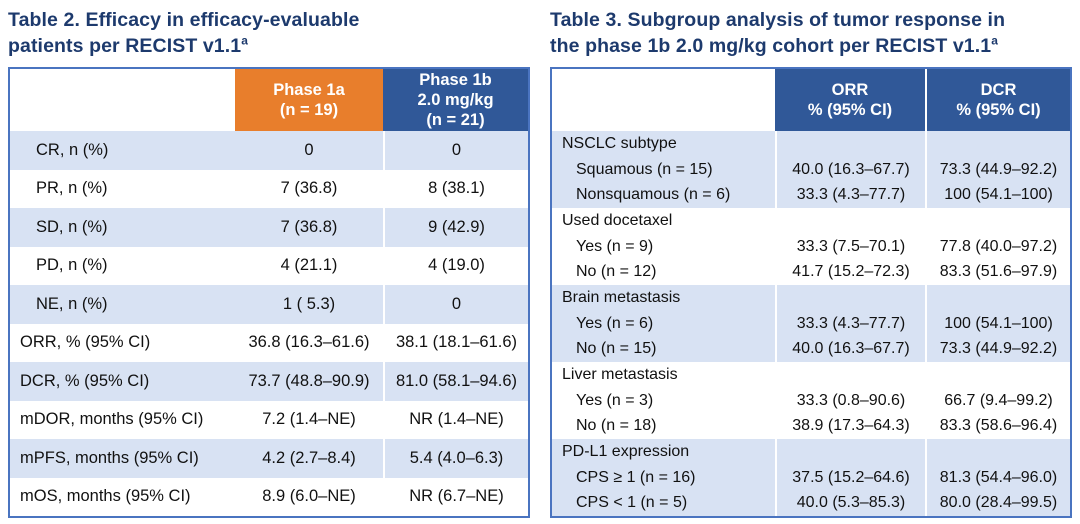 The width and height of the screenshot is (1080, 524). I want to click on group-header-row: NSCLC subtype, so click(811, 144).